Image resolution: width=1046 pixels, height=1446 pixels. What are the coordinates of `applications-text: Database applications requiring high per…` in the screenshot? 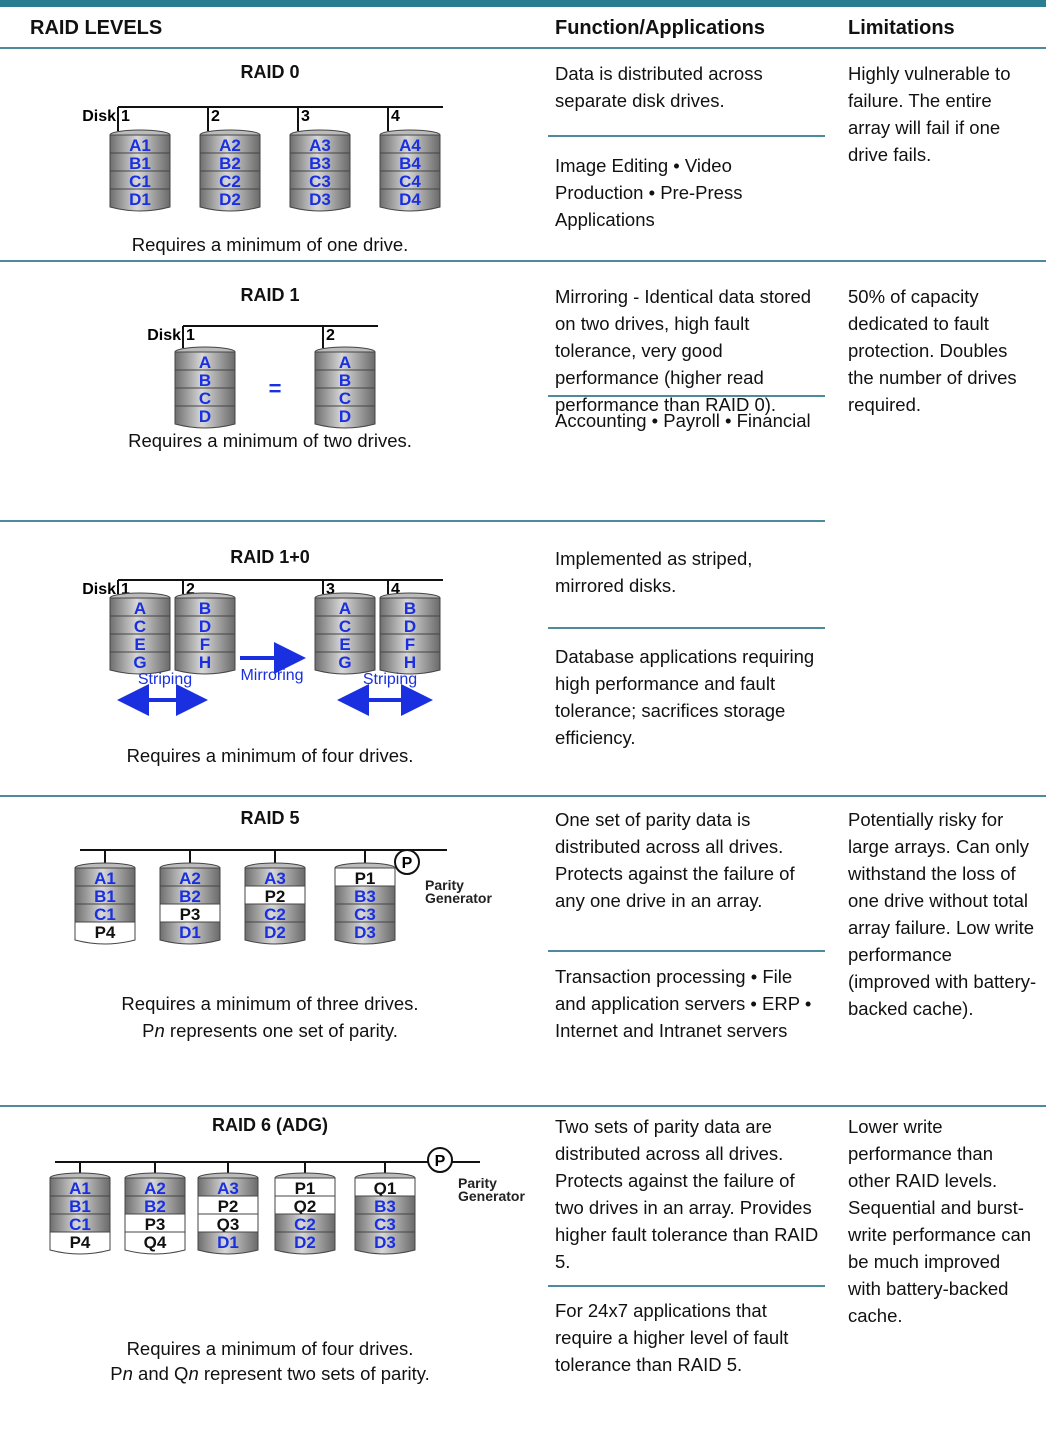 It's located at (685, 697).